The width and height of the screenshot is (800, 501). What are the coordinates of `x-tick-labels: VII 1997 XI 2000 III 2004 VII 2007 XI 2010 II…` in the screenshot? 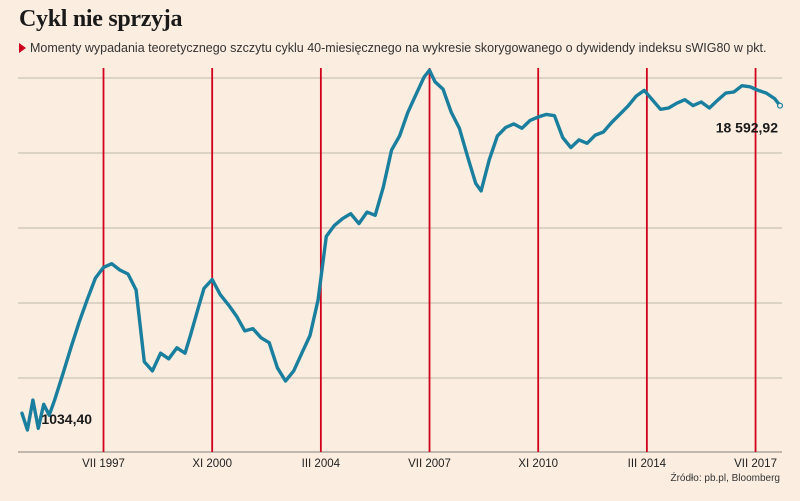 It's located at (429, 464).